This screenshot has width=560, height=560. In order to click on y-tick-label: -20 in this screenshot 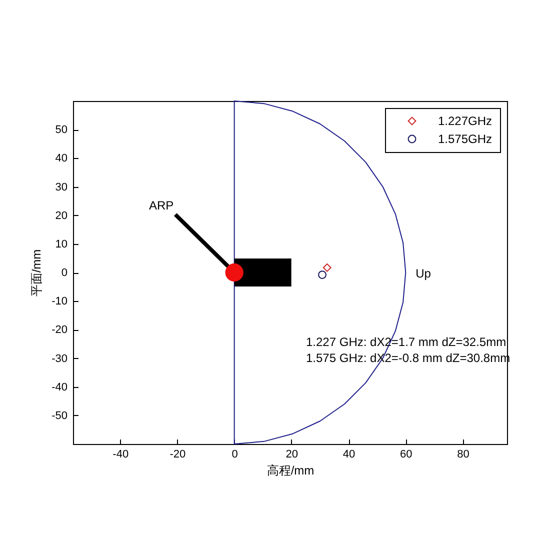, I will do `click(60, 330)`.